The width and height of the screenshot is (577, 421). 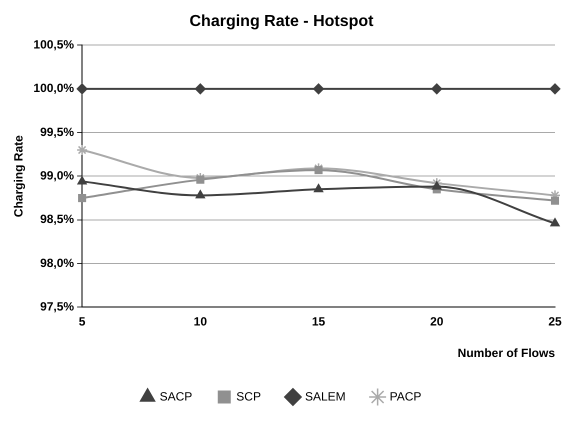 What do you see at coordinates (19, 176) in the screenshot?
I see `y-axis-title: Charging Rate` at bounding box center [19, 176].